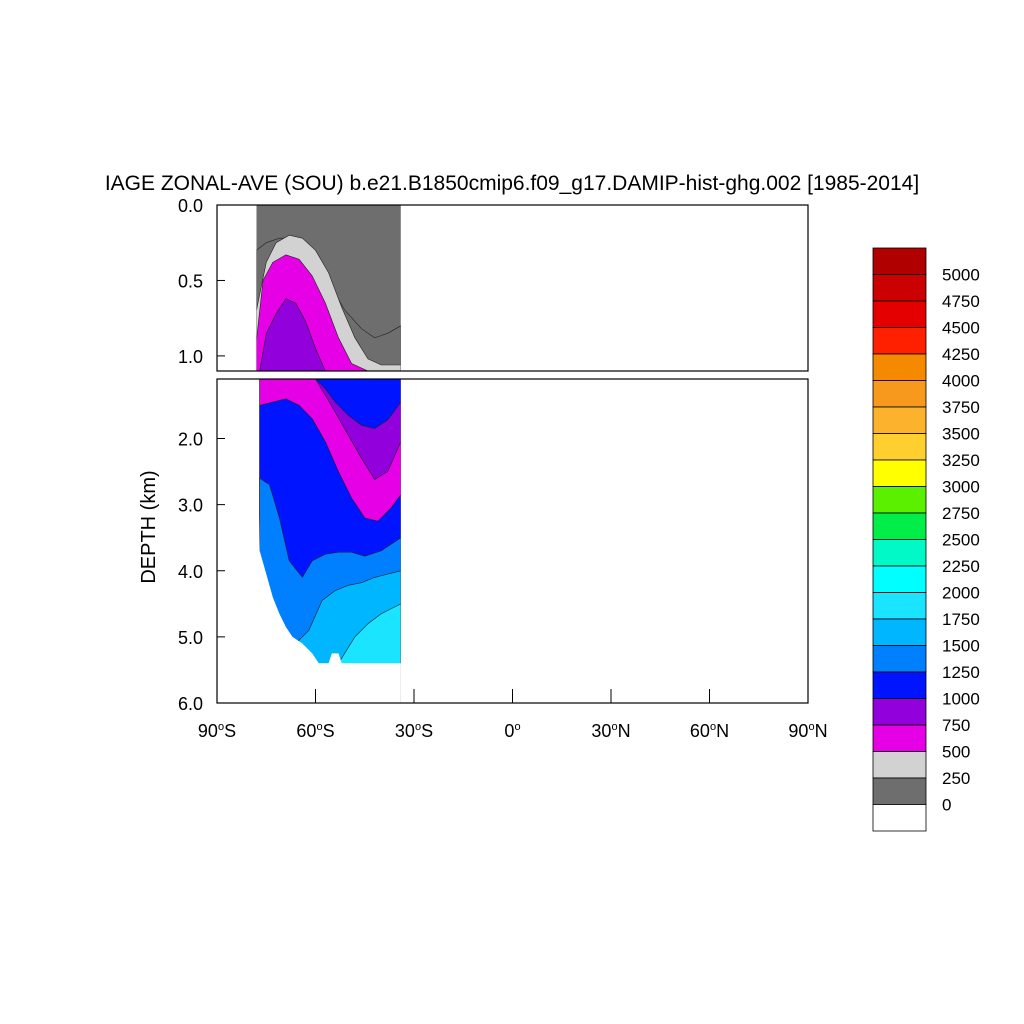  Describe the element at coordinates (513, 715) in the screenshot. I see `x-axis: 90oS 60oS 30oS 0o 30oN 60oN 90oN` at that location.